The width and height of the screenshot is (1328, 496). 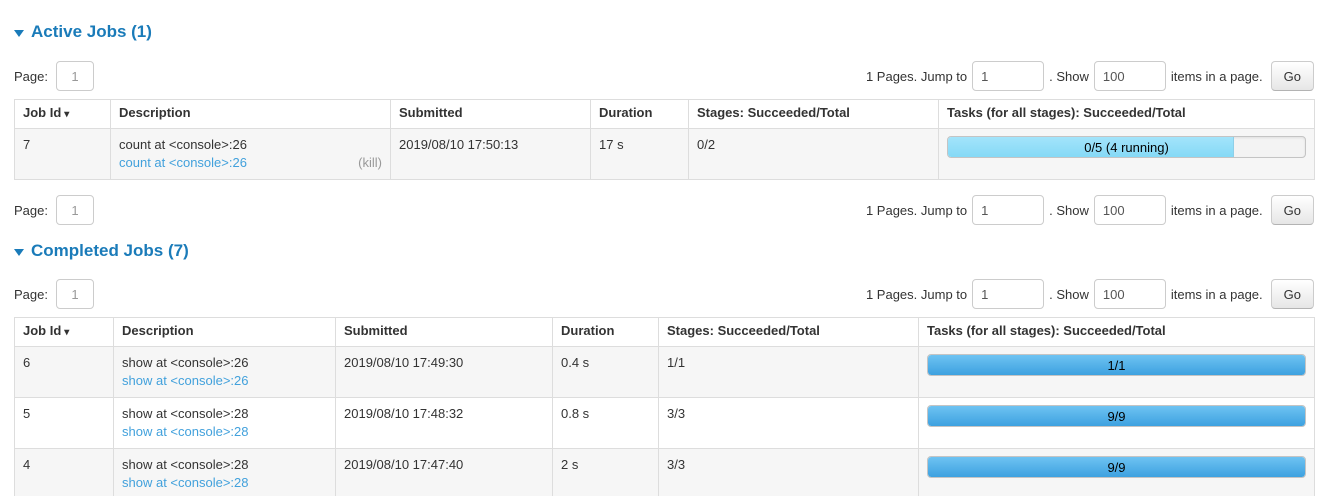 I want to click on progress-fill-running, so click(x=1091, y=147).